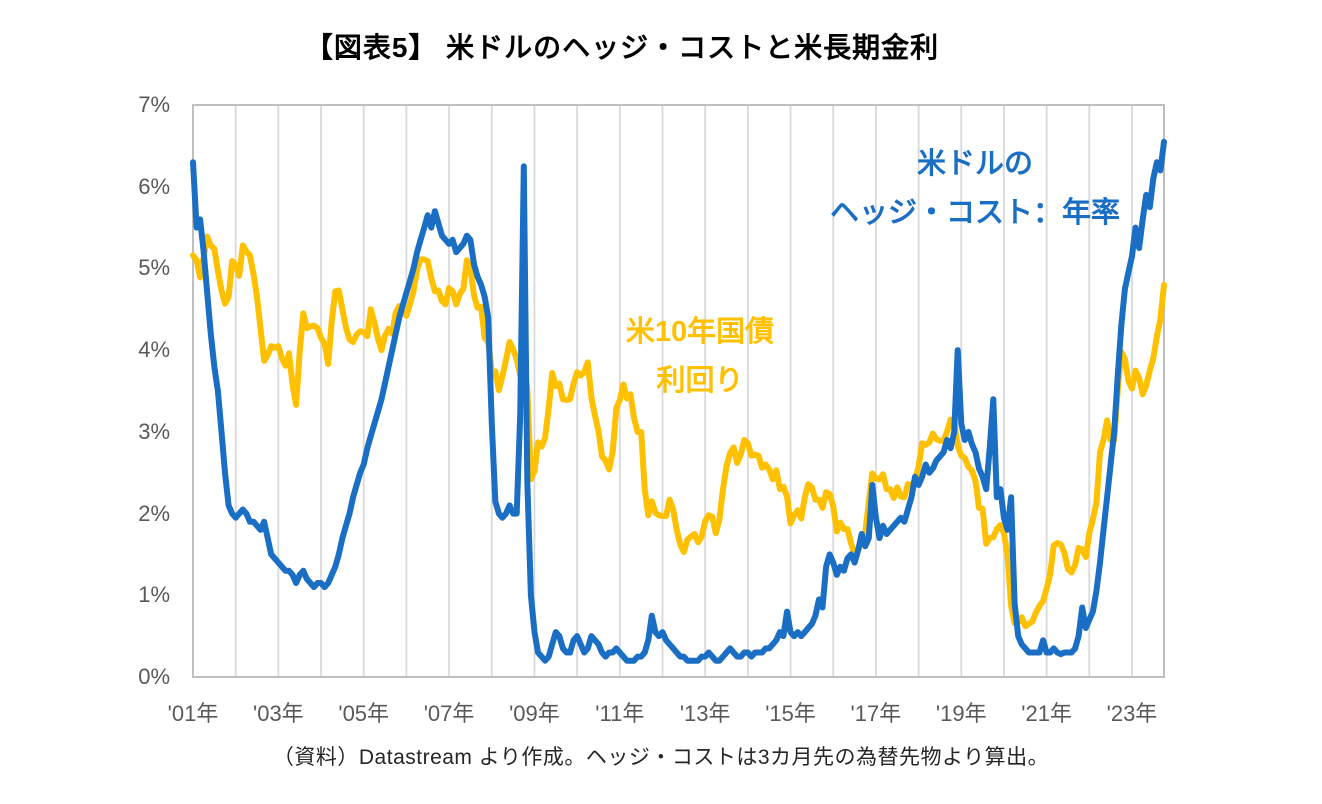 The height and width of the screenshot is (804, 1322). What do you see at coordinates (154, 350) in the screenshot?
I see `y-axis-label: 4%` at bounding box center [154, 350].